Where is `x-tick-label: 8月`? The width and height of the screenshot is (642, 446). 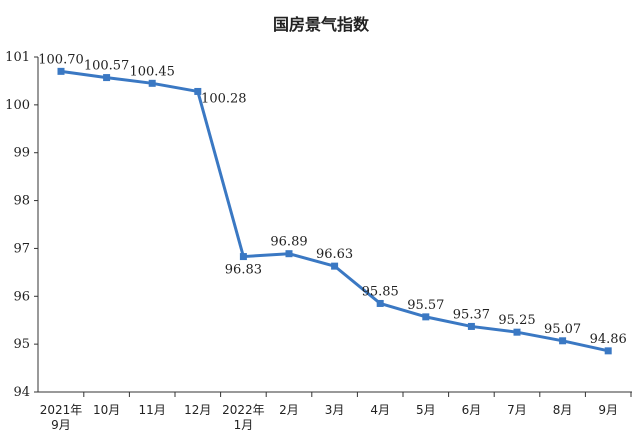 x-tick-label: 8月 is located at coordinates (563, 410).